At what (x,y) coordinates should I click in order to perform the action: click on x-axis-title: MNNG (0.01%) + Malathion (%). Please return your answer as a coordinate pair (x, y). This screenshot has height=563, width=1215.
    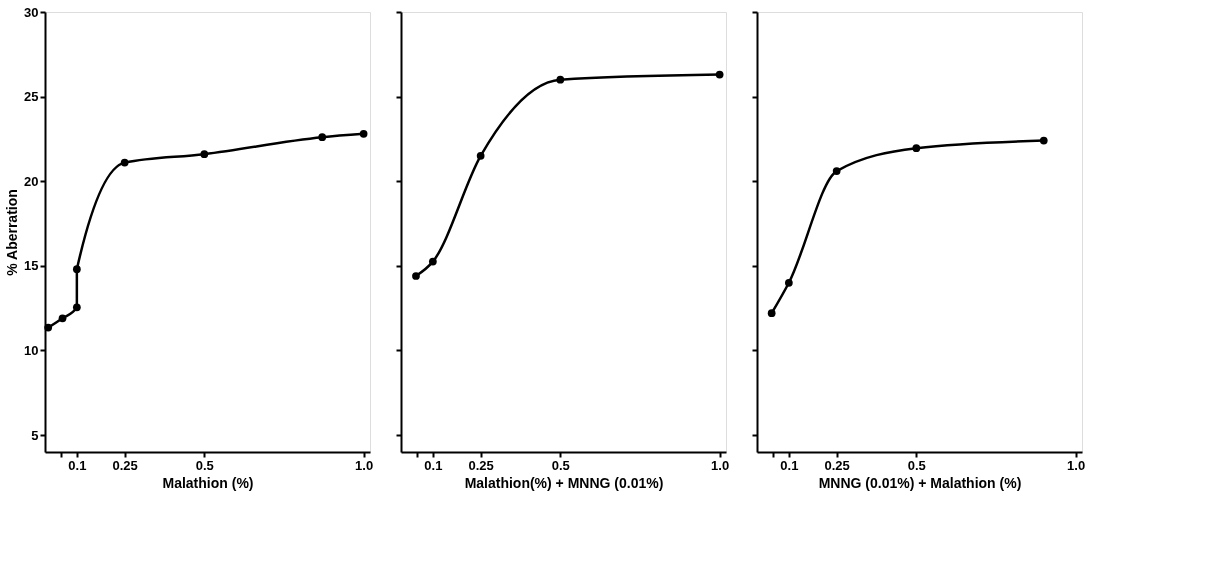
    Looking at the image, I should click on (920, 482).